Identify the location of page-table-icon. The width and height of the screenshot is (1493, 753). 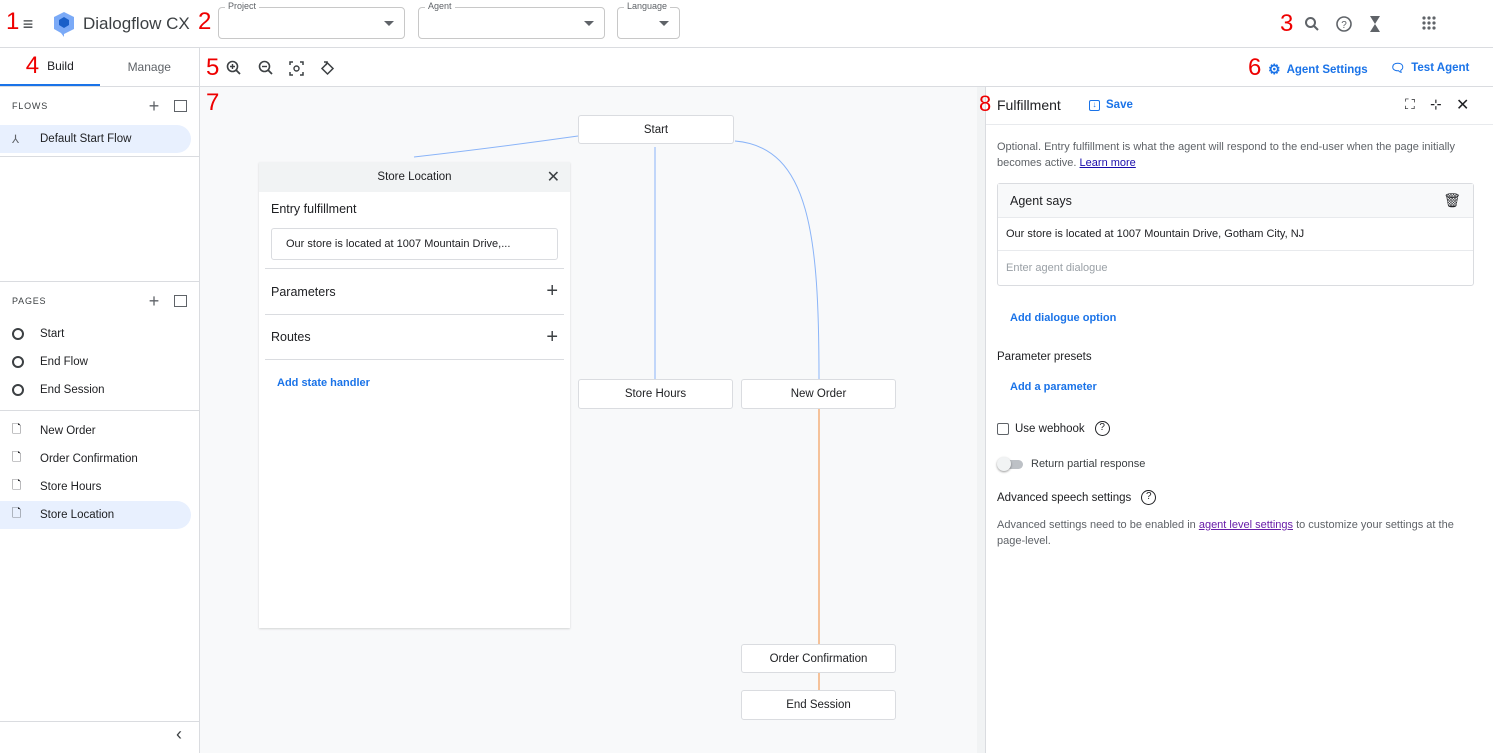
(180, 301).